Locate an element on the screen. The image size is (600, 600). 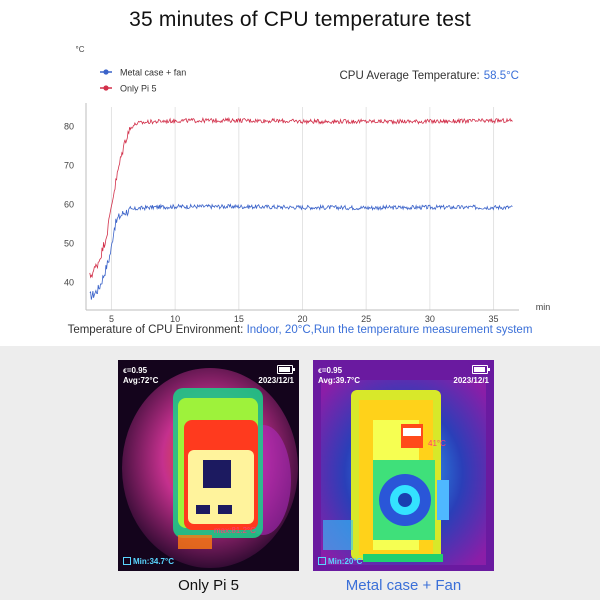
min-temperature-value: Min:20°C is located at coordinates (345, 561).